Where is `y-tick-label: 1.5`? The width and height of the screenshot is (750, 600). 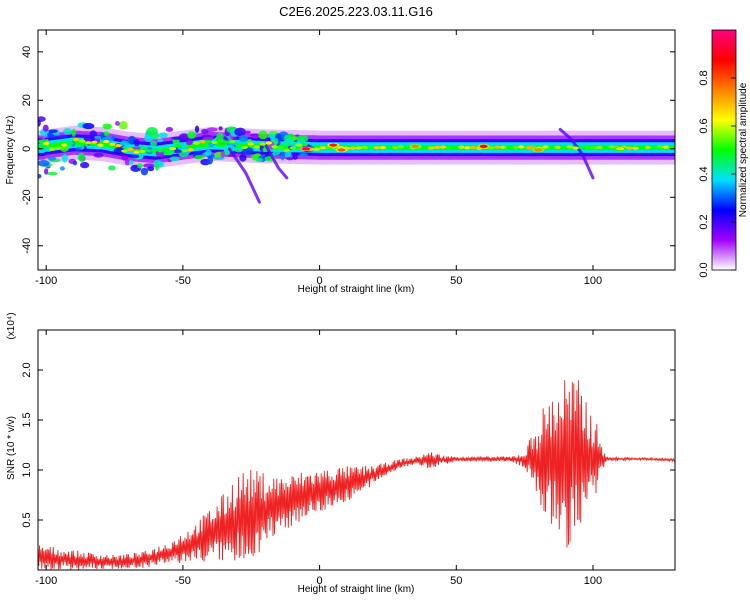 y-tick-label: 1.5 is located at coordinates (27, 419).